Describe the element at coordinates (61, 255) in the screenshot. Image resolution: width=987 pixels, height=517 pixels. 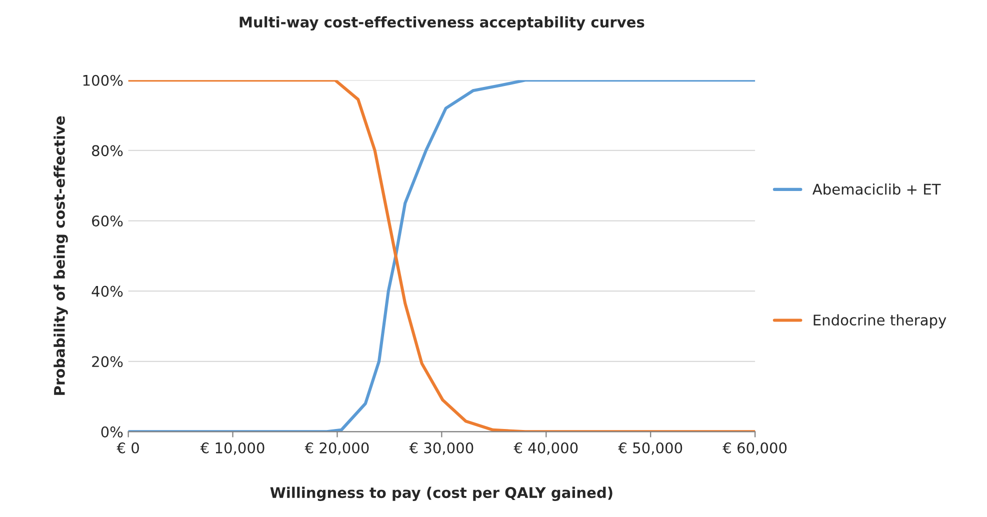
I see `y-axis-title: Probability of being cost-effective` at that location.